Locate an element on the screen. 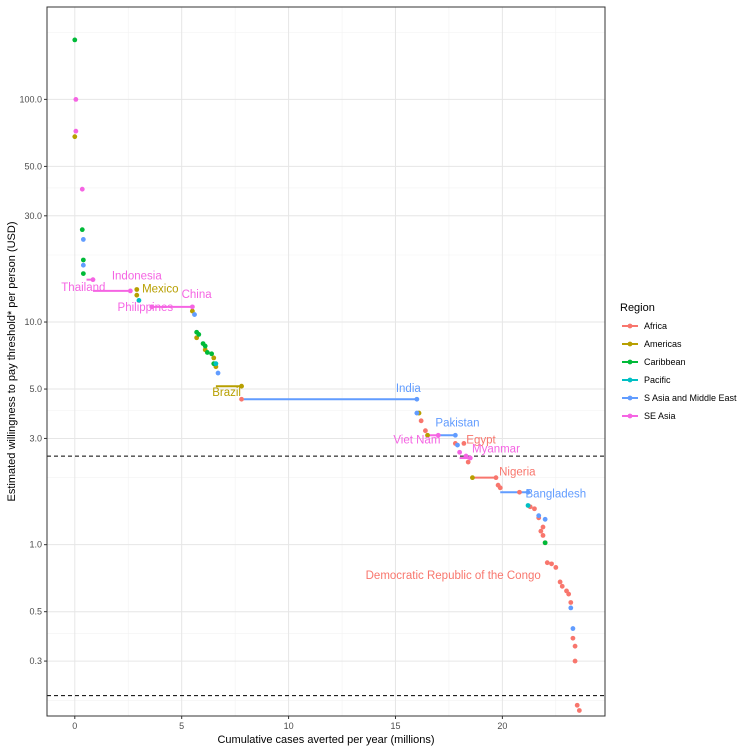 Image resolution: width=748 pixels, height=752 pixels. label-myanmar: Myanmar is located at coordinates (496, 449).